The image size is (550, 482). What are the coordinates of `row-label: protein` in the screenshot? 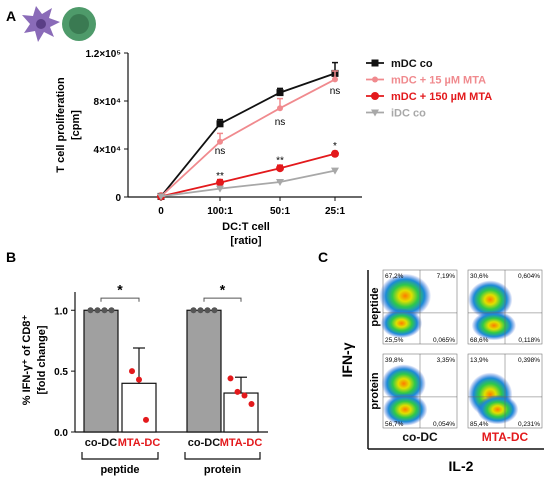 It's located at (375, 391).